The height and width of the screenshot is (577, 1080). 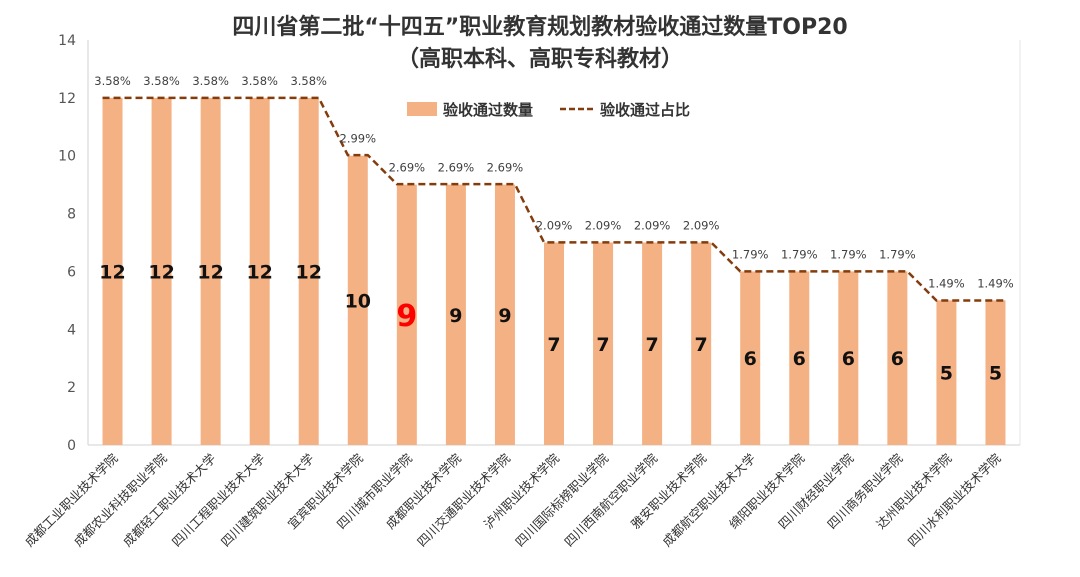 What do you see at coordinates (548, 110) in the screenshot?
I see `legend: 验收通过数量 验收通过占比` at bounding box center [548, 110].